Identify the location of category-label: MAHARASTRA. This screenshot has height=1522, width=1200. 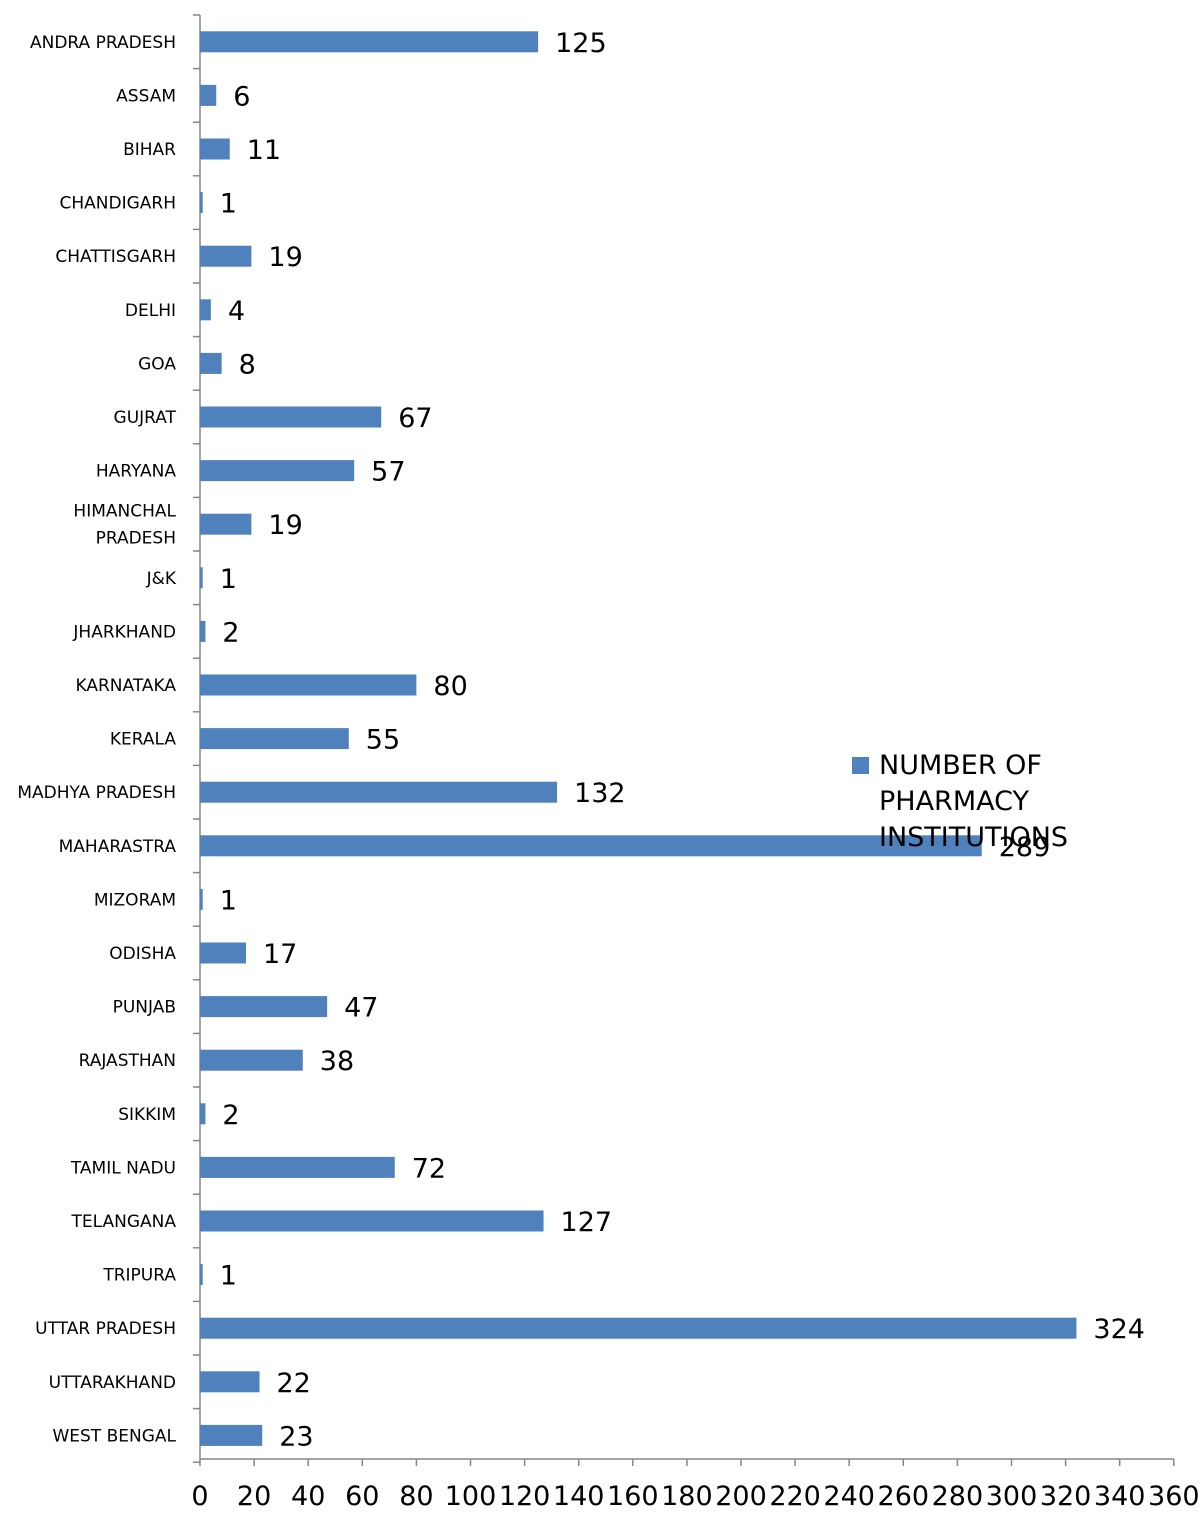
(118, 847).